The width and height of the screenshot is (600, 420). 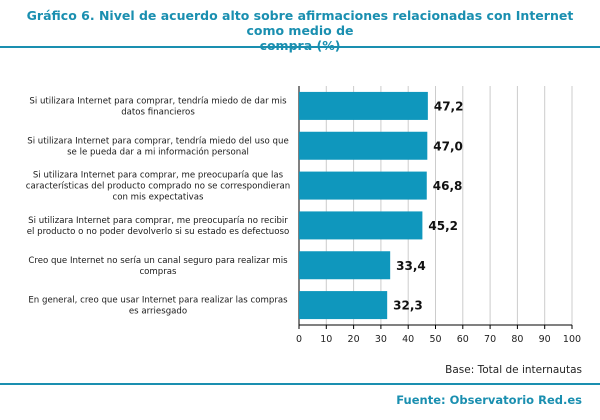 What do you see at coordinates (408, 339) in the screenshot?
I see `x-tick-label: 40` at bounding box center [408, 339].